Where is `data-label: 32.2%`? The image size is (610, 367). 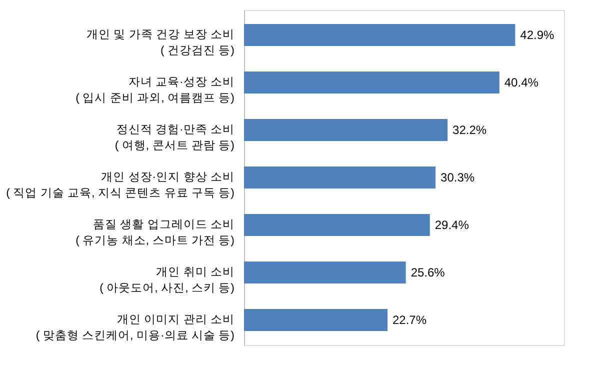
data-label: 32.2% is located at coordinates (469, 129).